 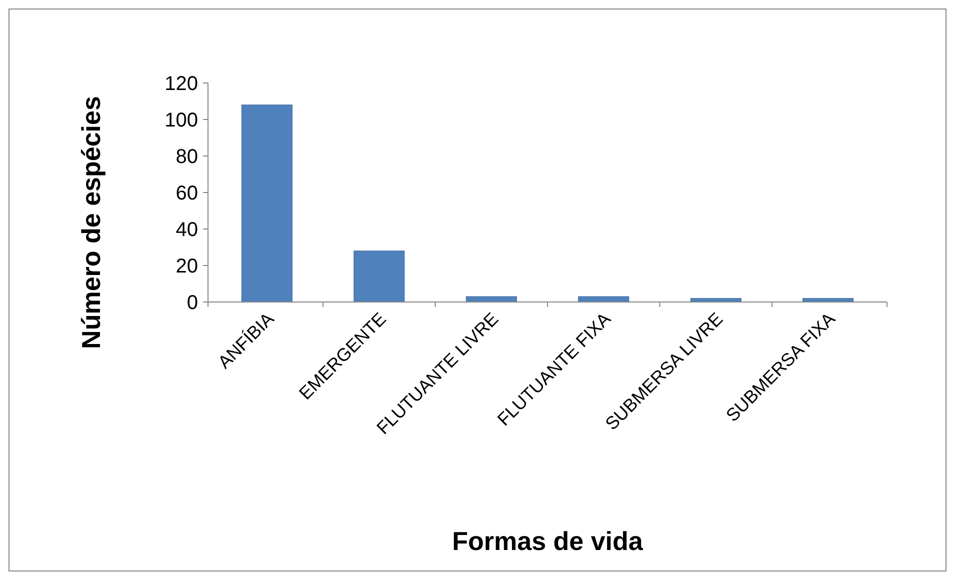 I want to click on y-axis-title: Número de espécies, so click(x=91, y=222).